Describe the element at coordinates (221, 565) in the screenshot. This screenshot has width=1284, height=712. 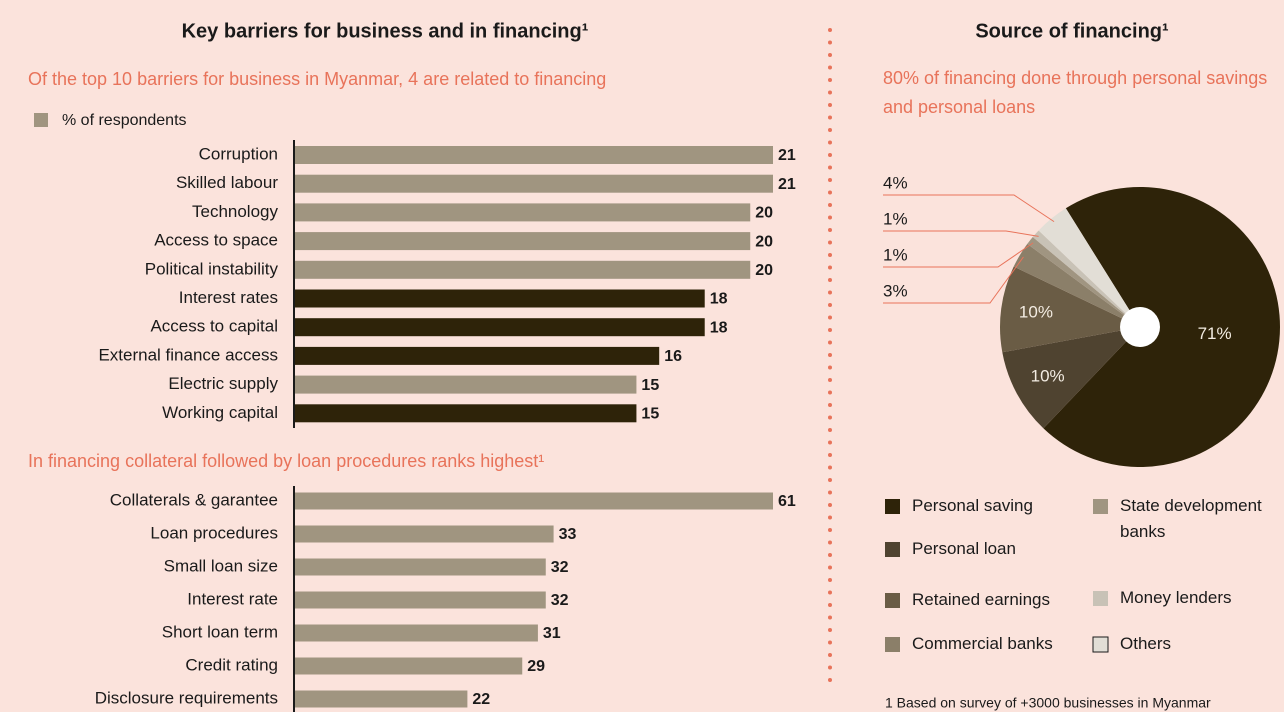
I see `category-label: Small loan size` at that location.